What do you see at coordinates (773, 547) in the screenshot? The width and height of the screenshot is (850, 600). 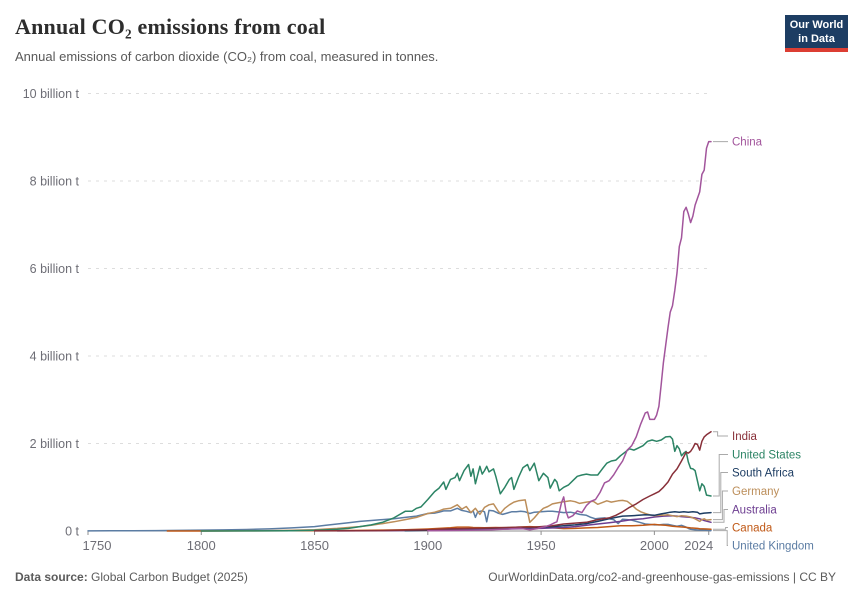 I see `series-label-united-kingdom: United Kingdom` at bounding box center [773, 547].